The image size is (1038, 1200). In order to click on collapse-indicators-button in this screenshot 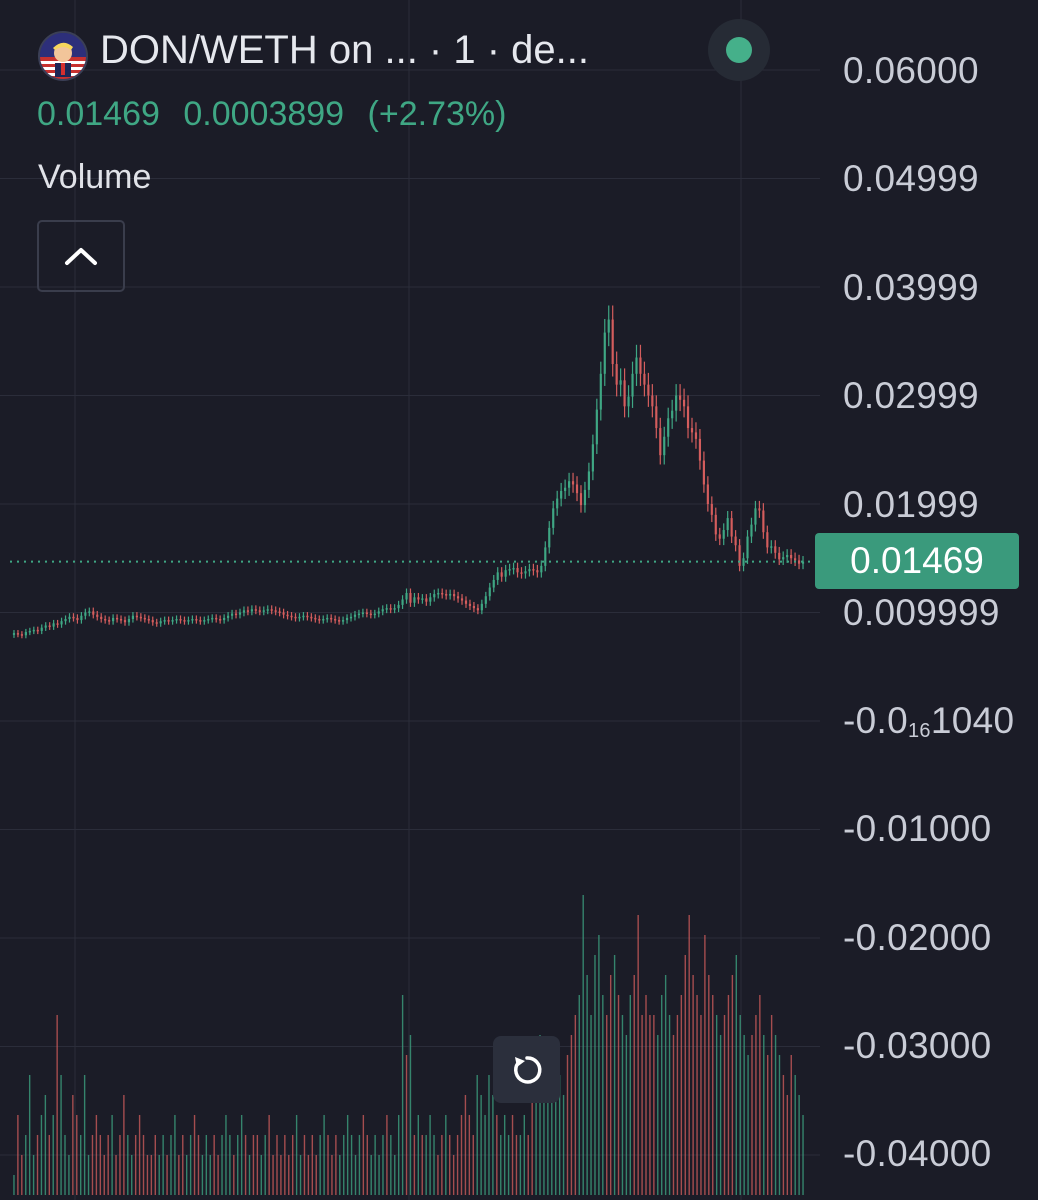, I will do `click(81, 256)`.